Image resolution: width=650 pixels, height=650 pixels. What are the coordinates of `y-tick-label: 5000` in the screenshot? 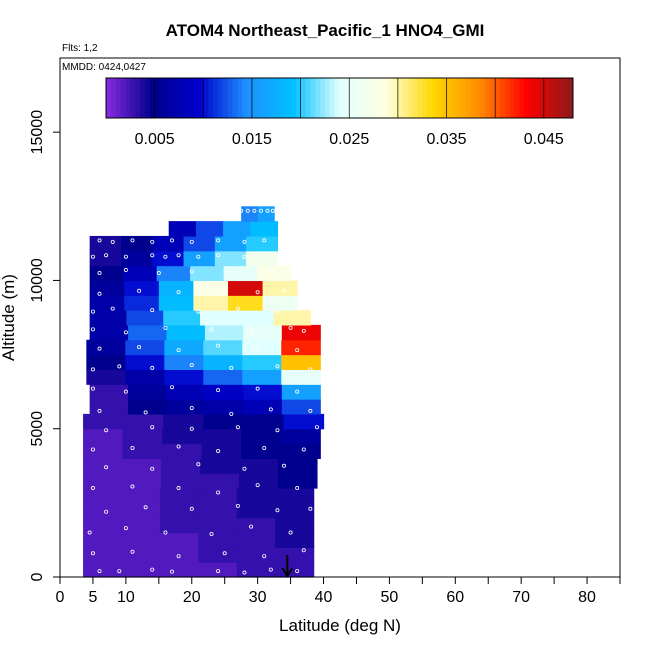 It's located at (37, 429).